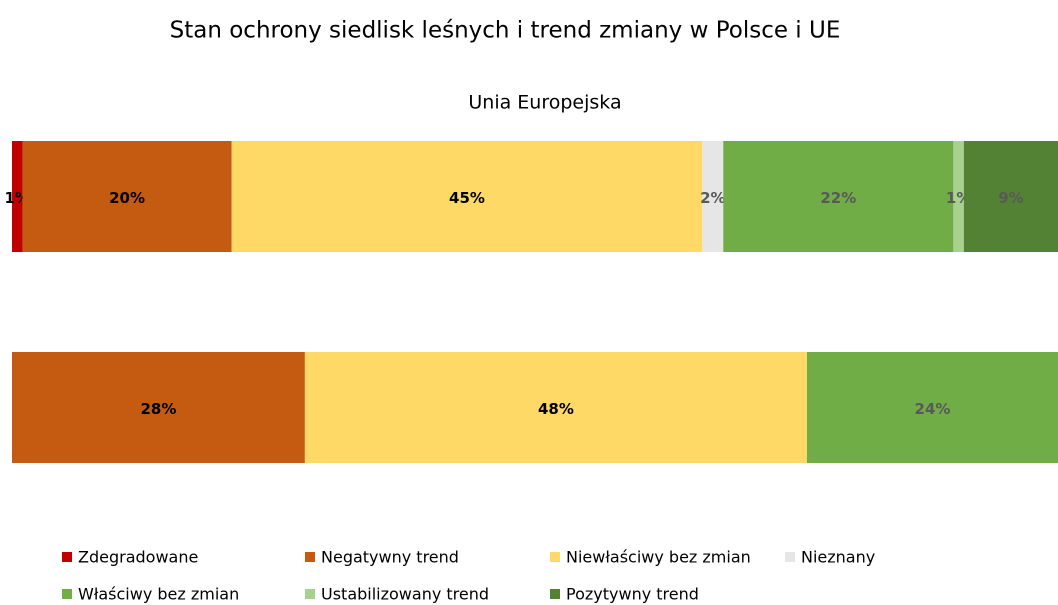 The width and height of the screenshot is (1058, 605). What do you see at coordinates (138, 557) in the screenshot?
I see `legend-label: Zdegradowane` at bounding box center [138, 557].